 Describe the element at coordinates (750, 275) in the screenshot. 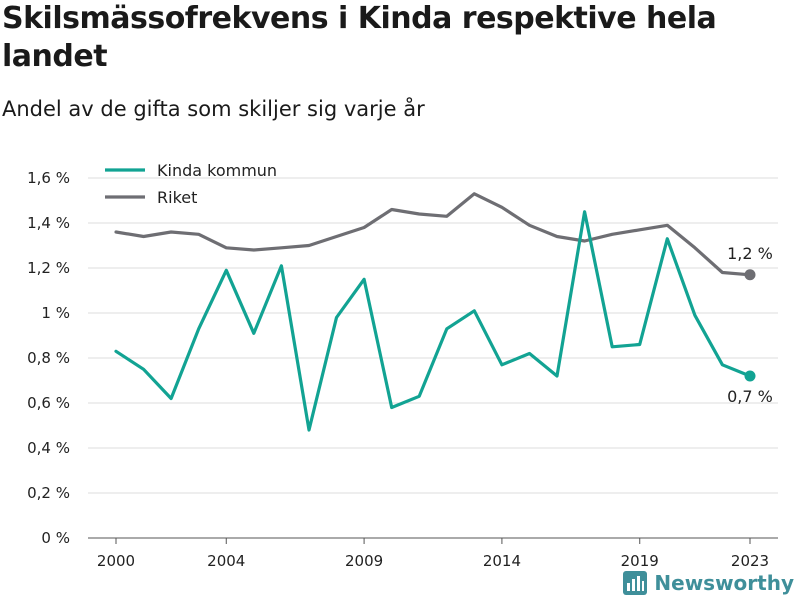

I see `end-point-riket` at that location.